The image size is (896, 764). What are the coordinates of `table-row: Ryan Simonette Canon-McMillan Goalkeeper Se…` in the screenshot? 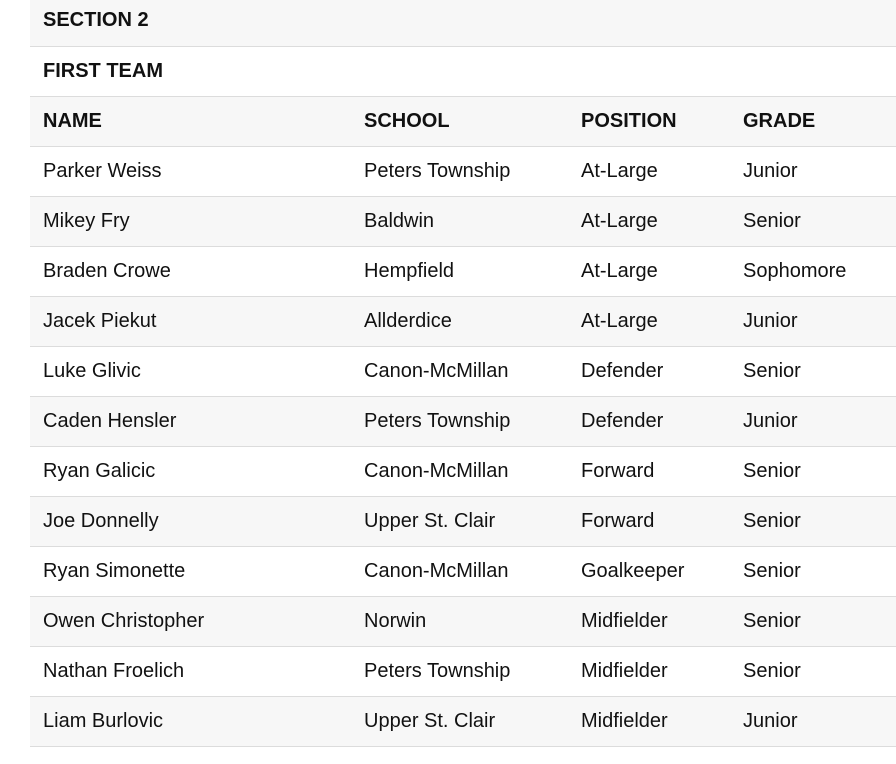 It's located at (463, 571).